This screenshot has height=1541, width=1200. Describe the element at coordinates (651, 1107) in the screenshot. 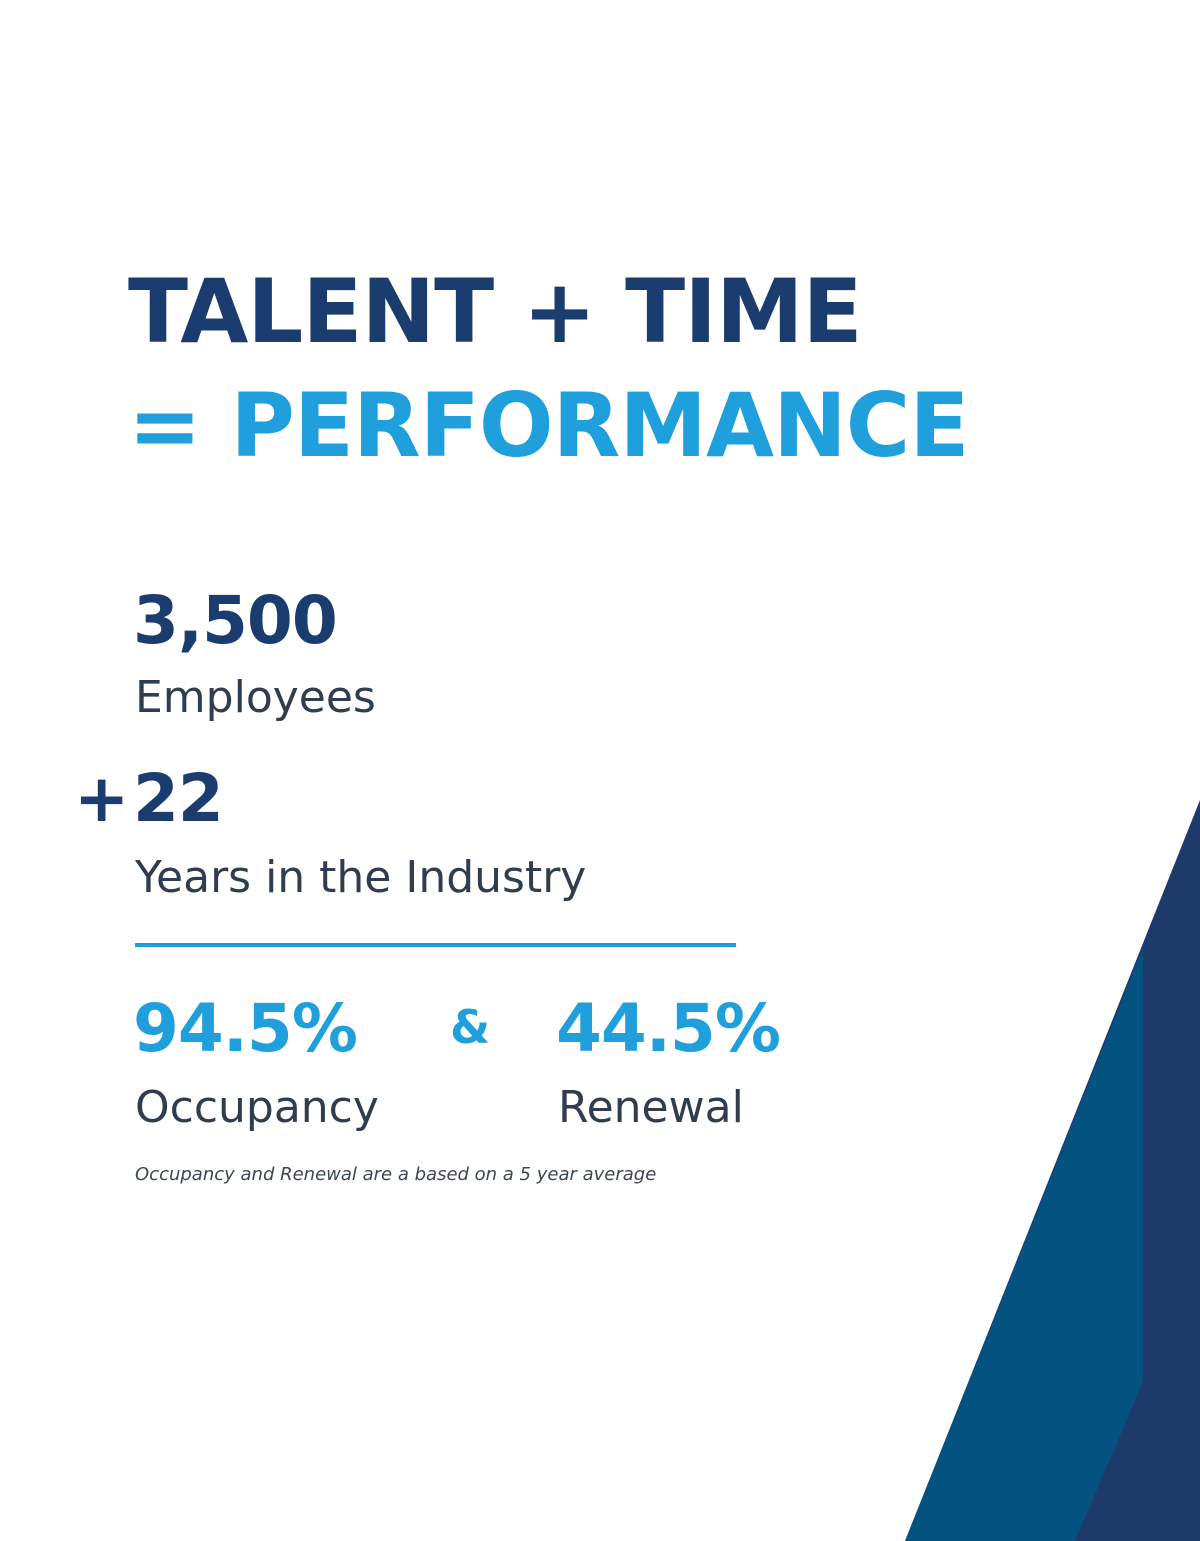

I see `renewal-label: Renewal` at that location.